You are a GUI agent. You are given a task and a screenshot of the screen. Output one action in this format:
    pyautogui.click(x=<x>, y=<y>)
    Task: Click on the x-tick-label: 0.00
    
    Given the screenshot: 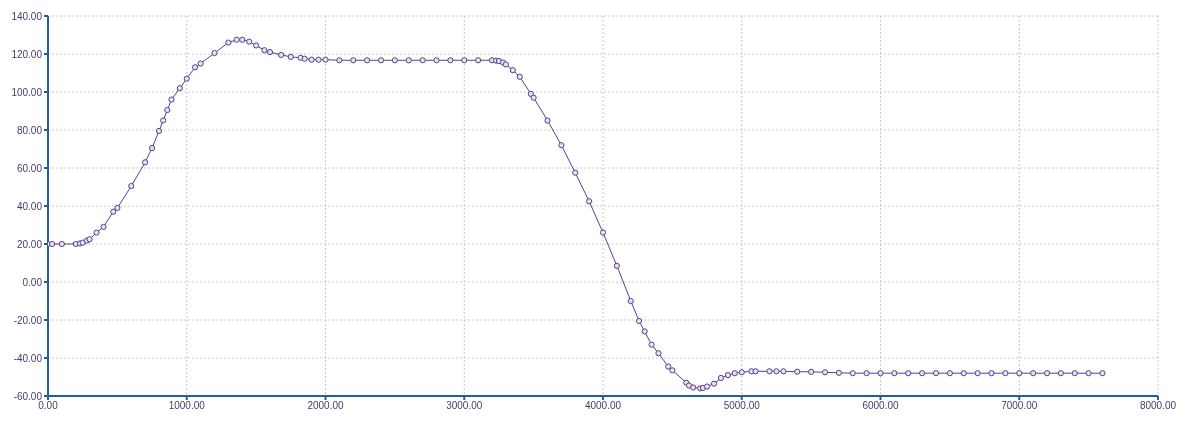 What is the action you would take?
    pyautogui.click(x=48, y=406)
    